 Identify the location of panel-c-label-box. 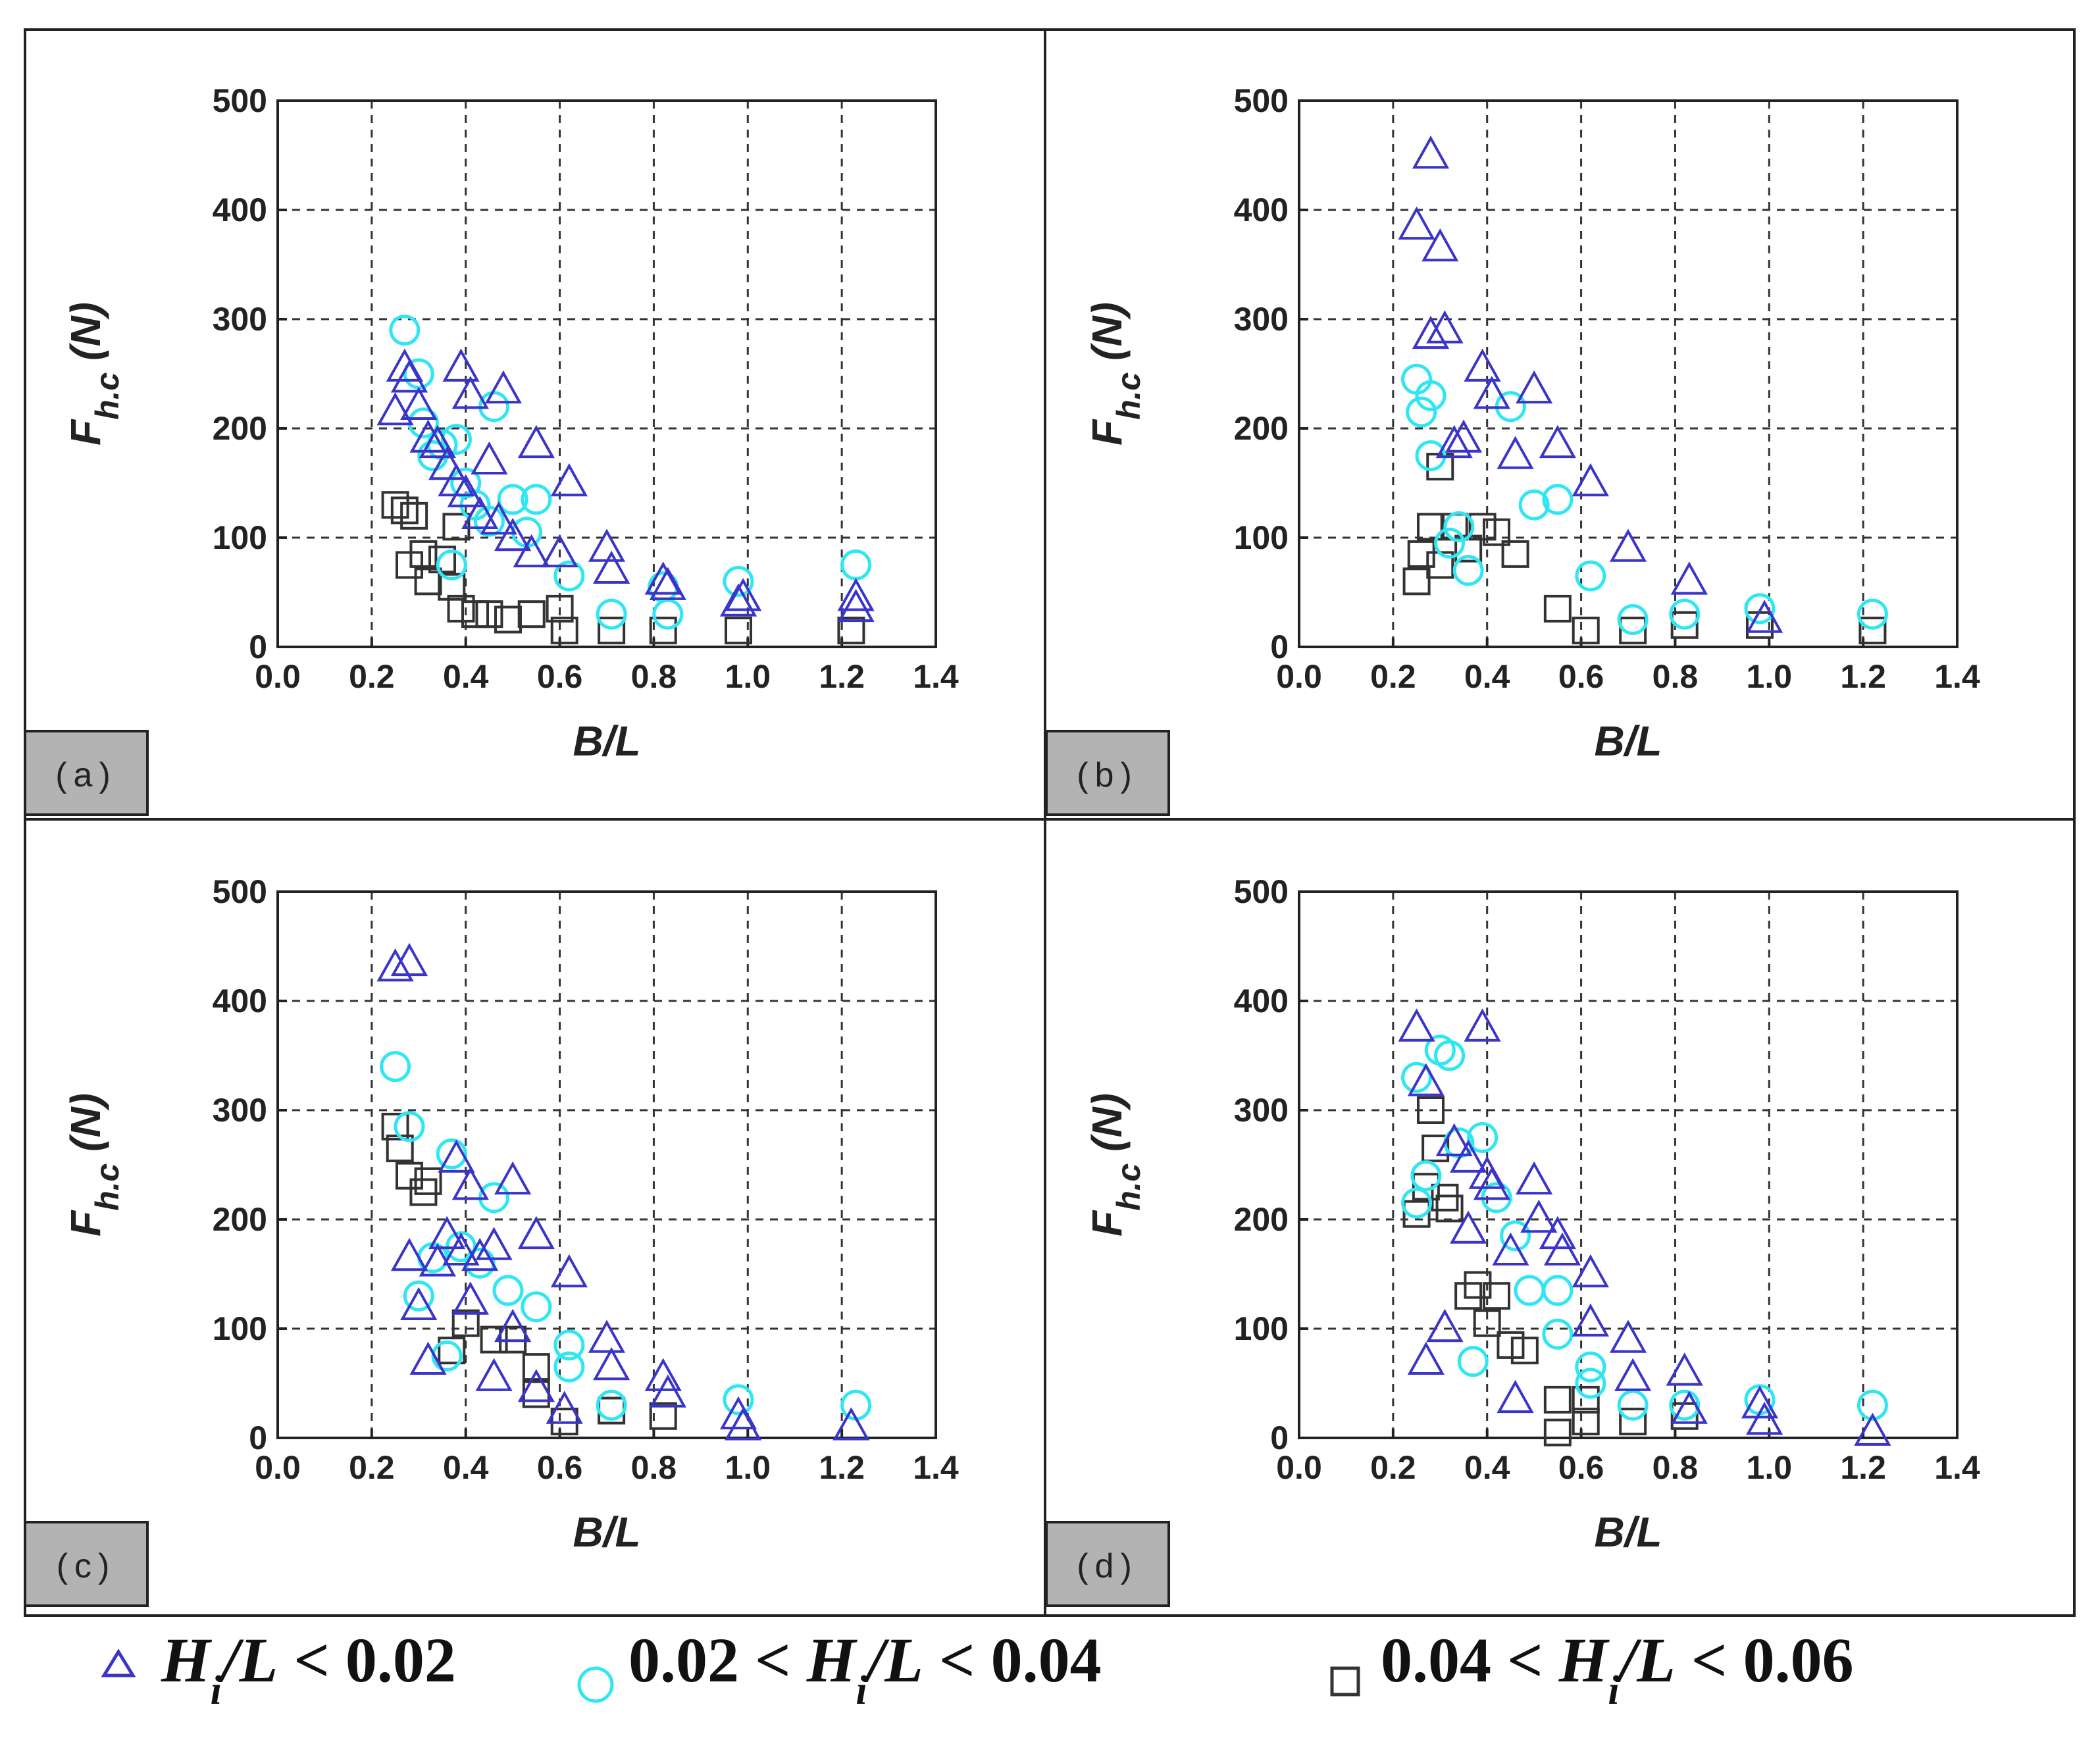
(86, 1564).